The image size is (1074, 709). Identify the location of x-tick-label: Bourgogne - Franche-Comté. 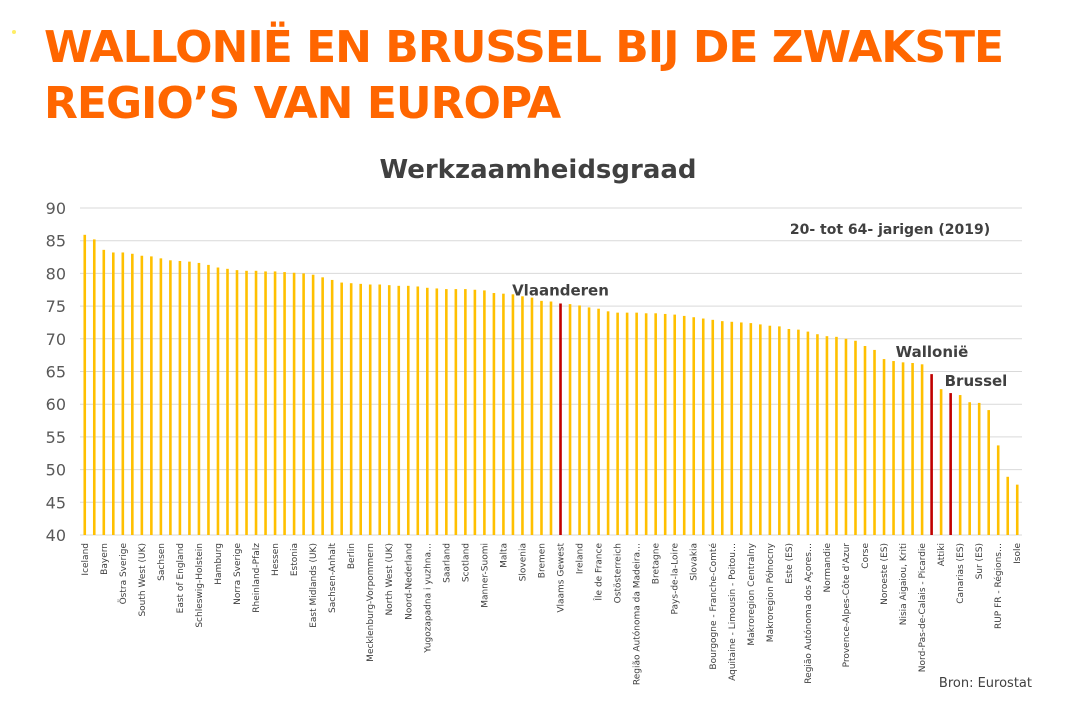
(713, 606).